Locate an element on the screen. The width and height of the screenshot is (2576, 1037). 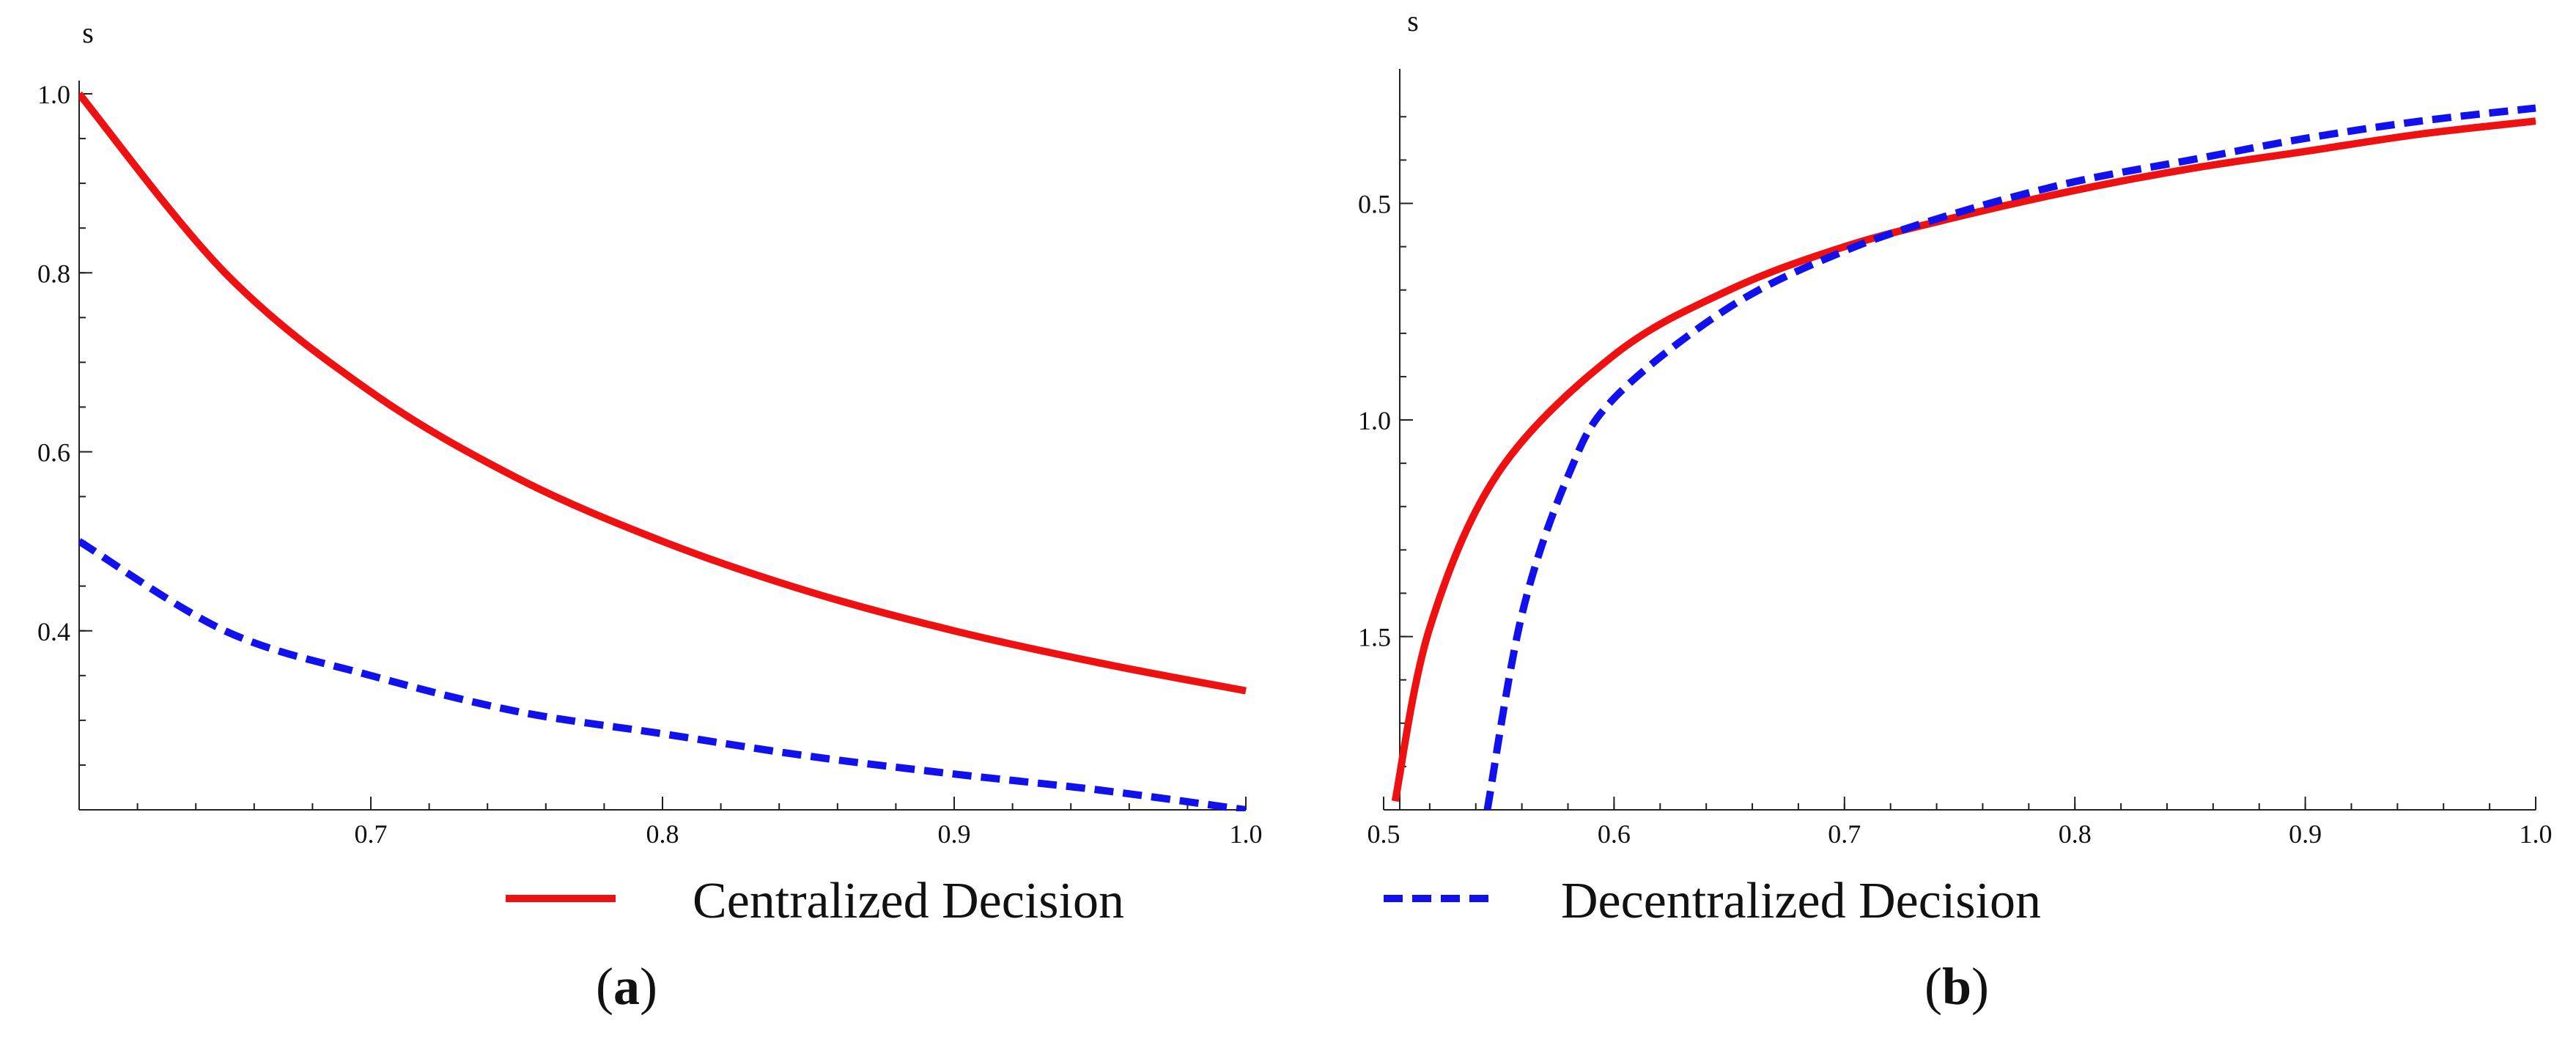
y-tick-label: 0.5 is located at coordinates (1374, 204).